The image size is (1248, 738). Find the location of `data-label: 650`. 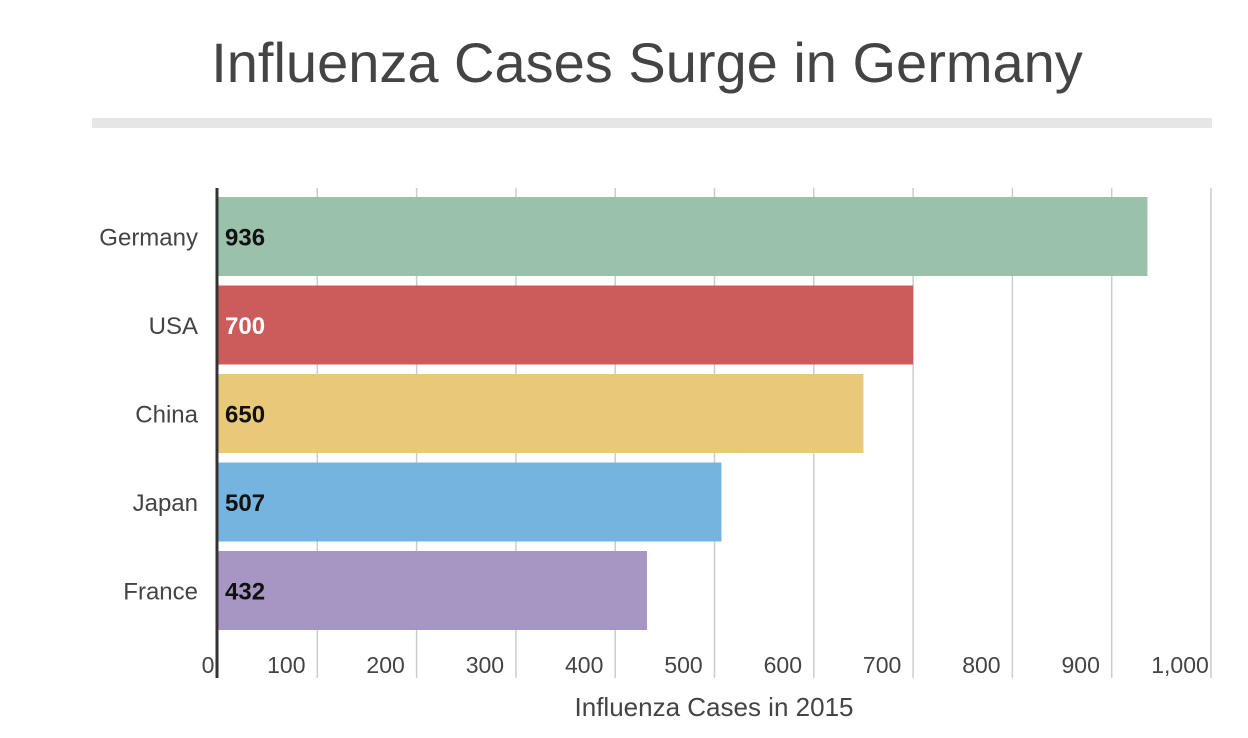

data-label: 650 is located at coordinates (245, 415).